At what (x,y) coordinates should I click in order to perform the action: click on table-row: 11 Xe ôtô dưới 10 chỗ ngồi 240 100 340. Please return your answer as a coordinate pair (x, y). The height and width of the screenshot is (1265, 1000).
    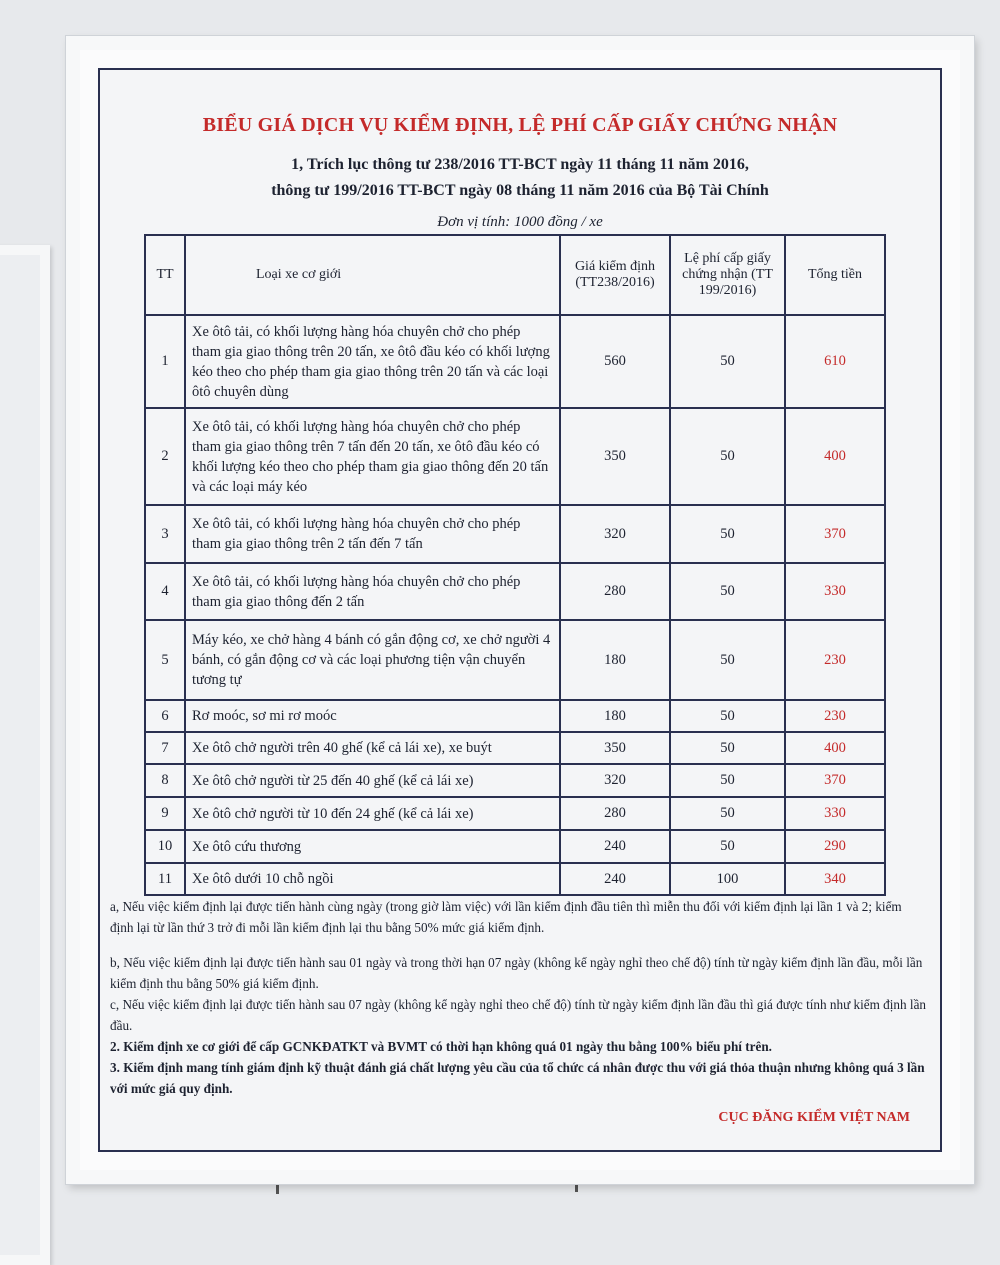
    Looking at the image, I should click on (515, 879).